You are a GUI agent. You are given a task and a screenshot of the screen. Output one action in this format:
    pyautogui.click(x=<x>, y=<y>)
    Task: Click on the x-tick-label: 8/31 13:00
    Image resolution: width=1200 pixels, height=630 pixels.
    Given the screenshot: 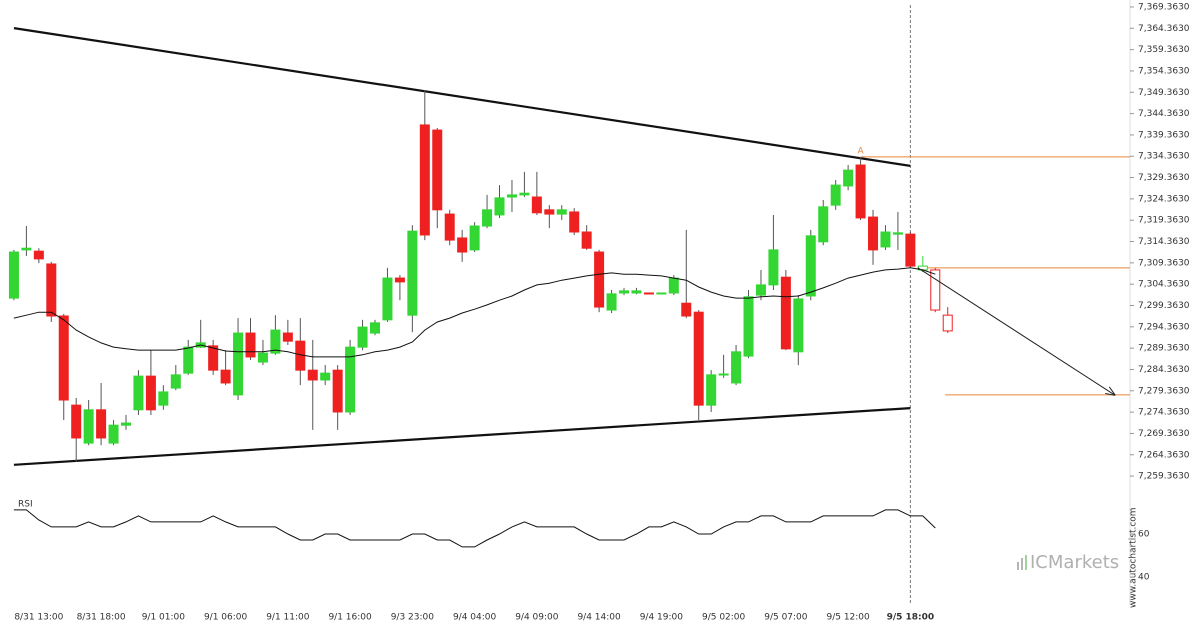 What is the action you would take?
    pyautogui.click(x=38, y=618)
    